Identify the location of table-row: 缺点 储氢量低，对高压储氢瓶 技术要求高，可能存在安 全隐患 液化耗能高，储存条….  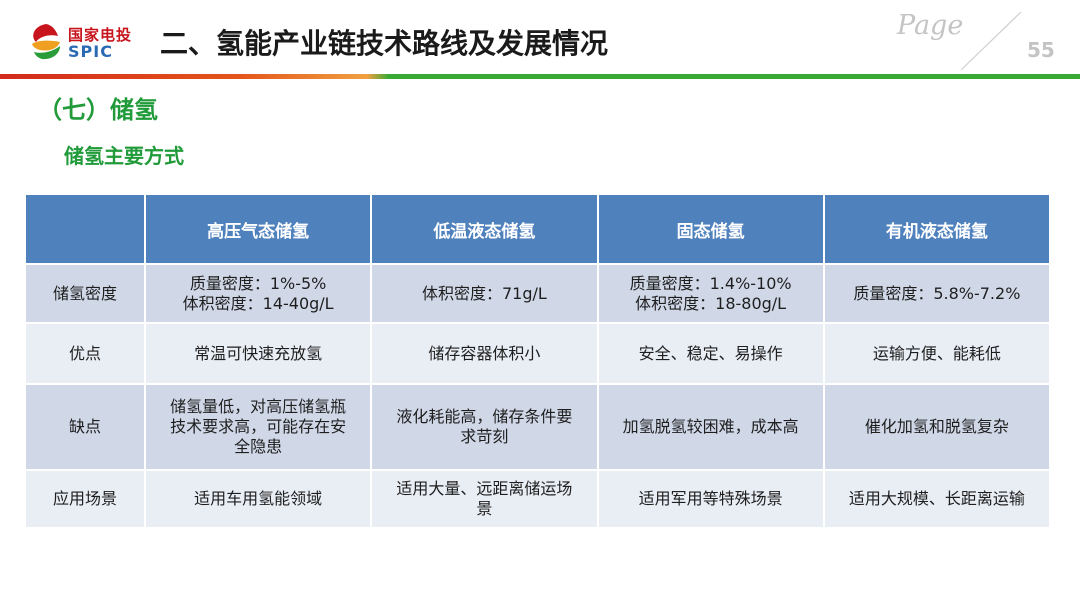
(537, 427).